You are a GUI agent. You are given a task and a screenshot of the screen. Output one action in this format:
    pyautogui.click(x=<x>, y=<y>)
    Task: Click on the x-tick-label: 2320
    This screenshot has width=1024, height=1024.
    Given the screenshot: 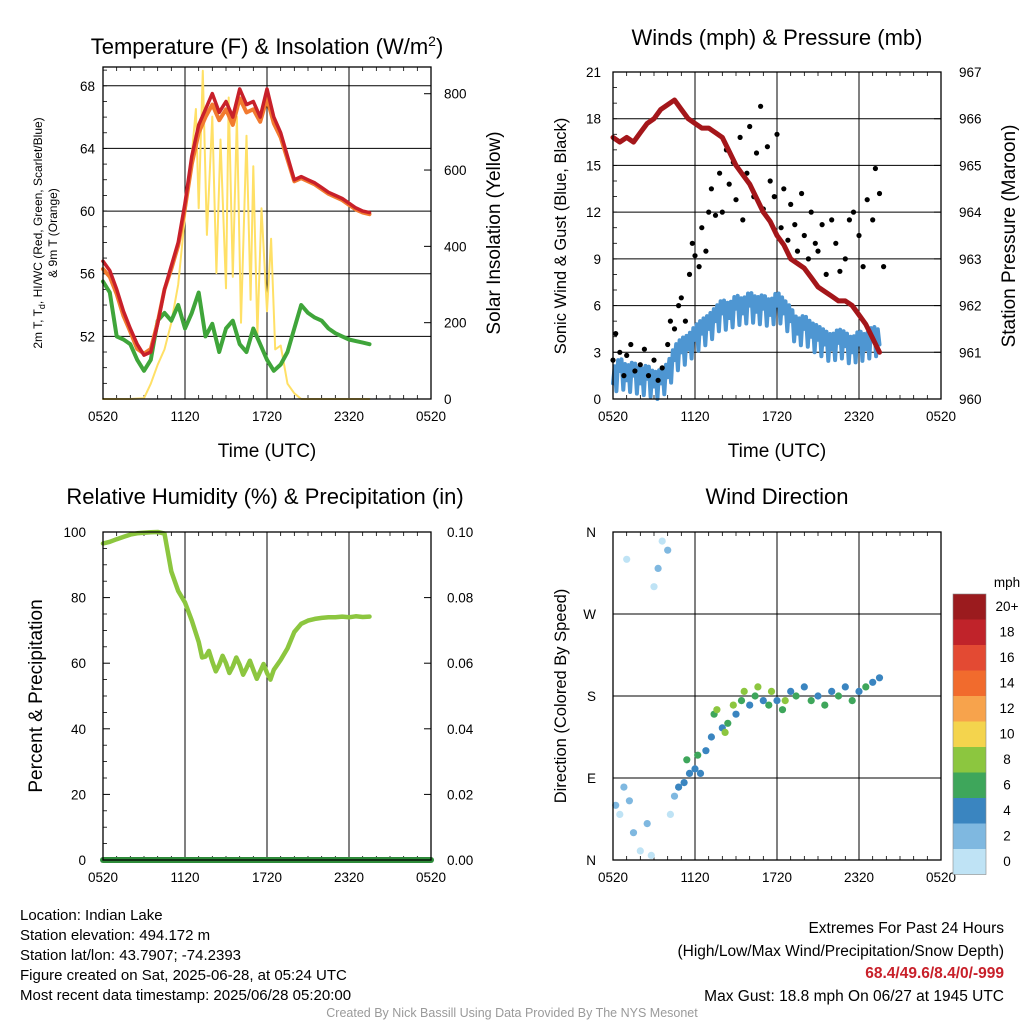 What is the action you would take?
    pyautogui.click(x=349, y=877)
    